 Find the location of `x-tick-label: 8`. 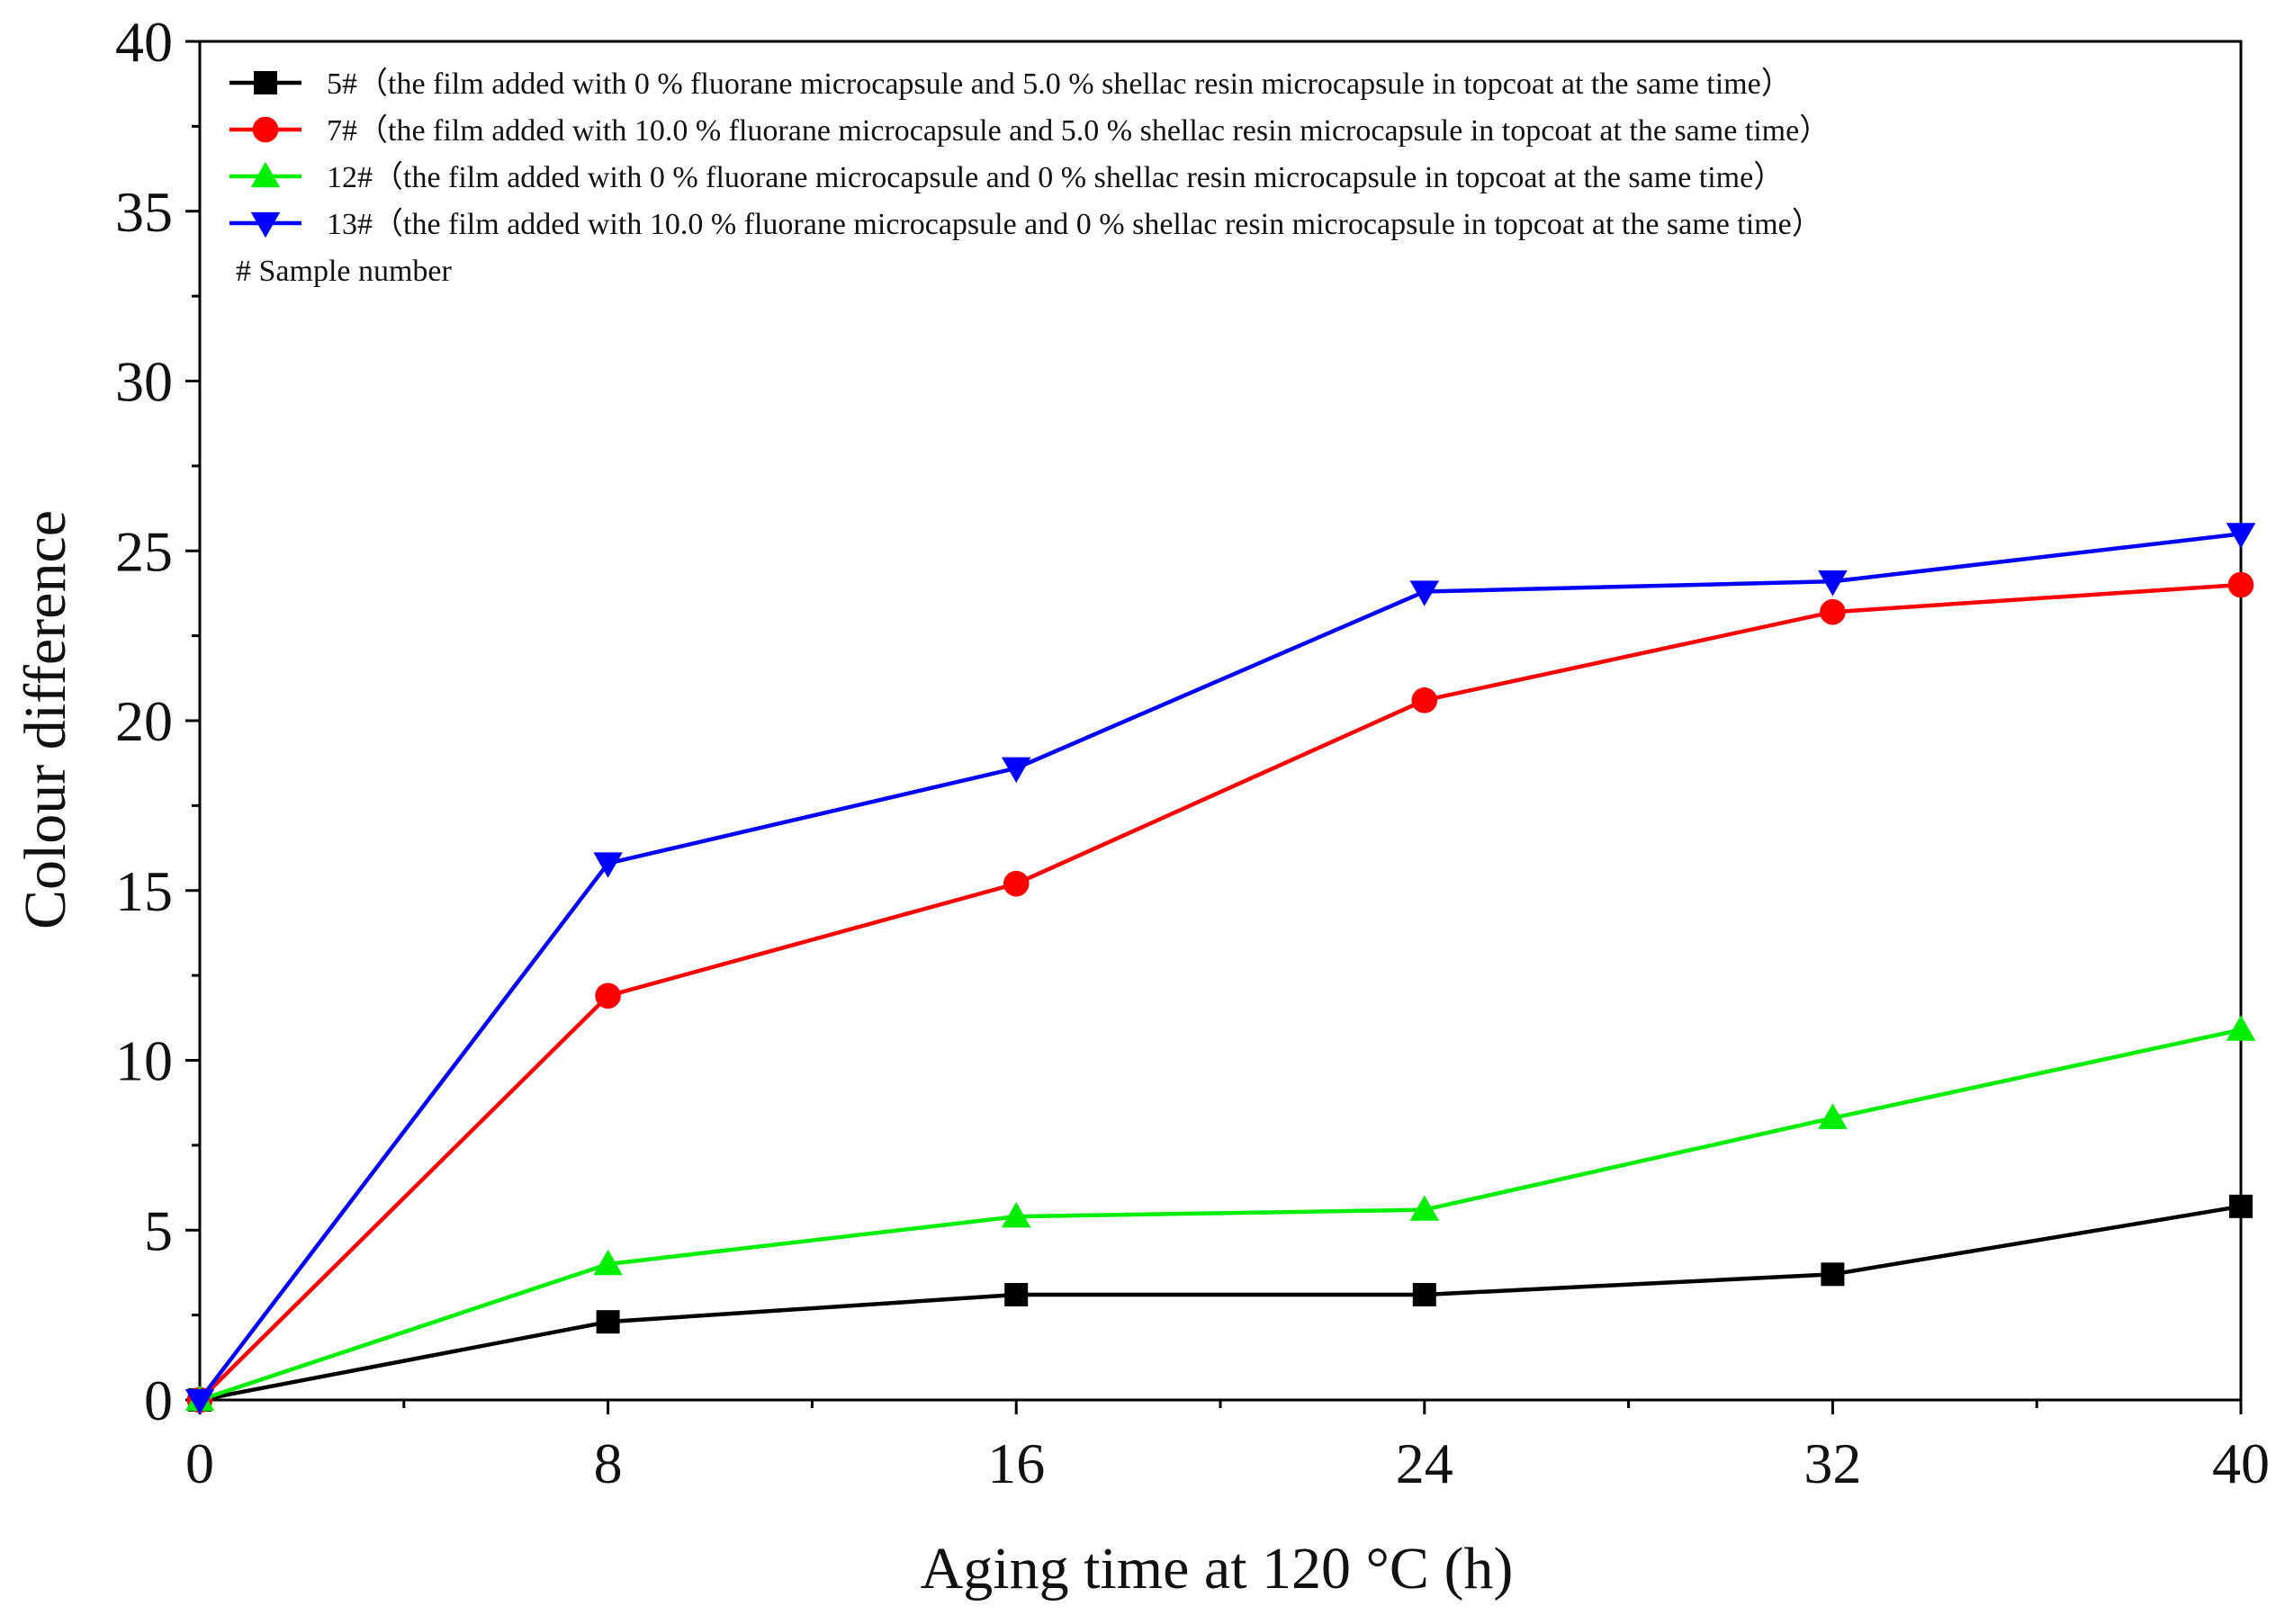

x-tick-label: 8 is located at coordinates (609, 1463).